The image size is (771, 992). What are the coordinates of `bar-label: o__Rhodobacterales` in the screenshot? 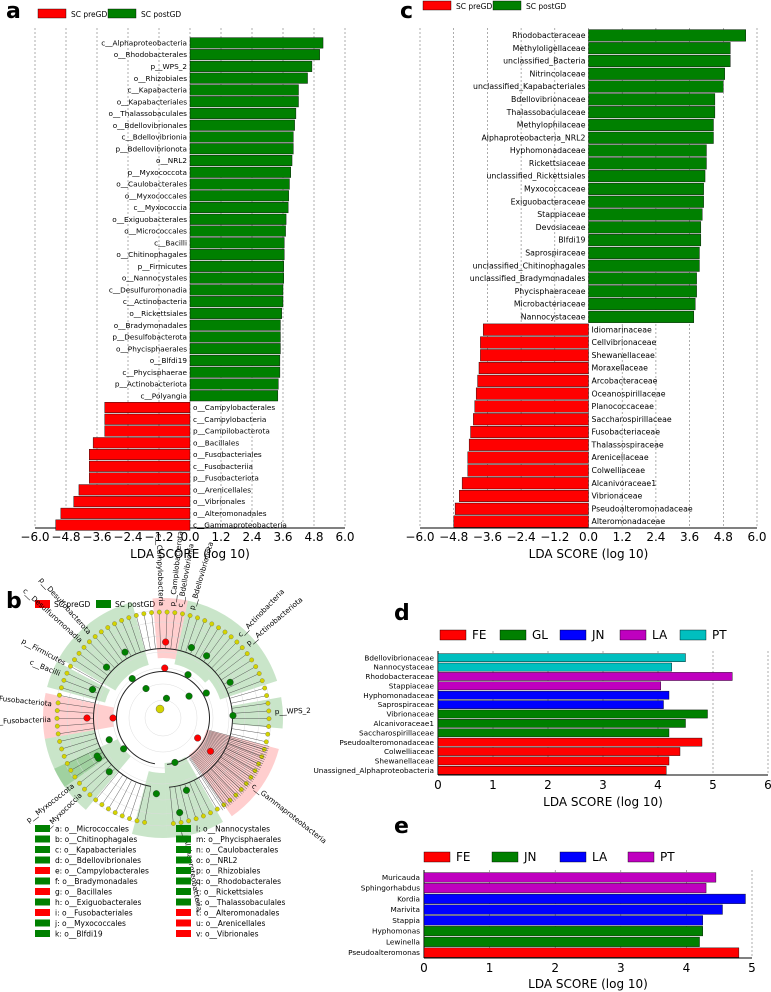 It's located at (150, 54).